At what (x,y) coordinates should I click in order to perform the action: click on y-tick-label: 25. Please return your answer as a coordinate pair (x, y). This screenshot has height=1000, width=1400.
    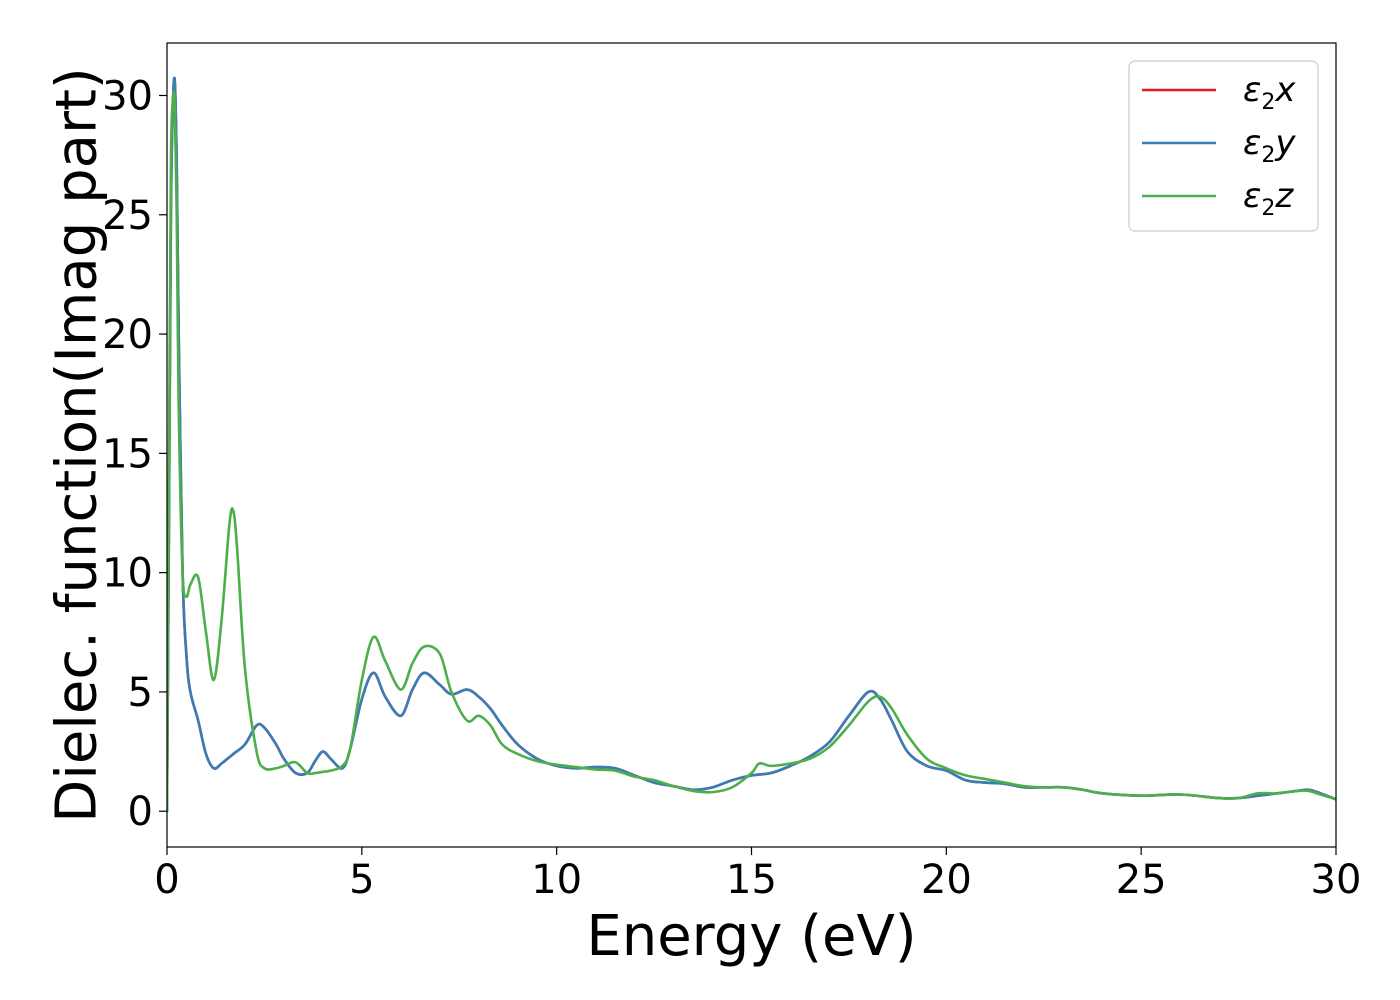
    Looking at the image, I should click on (127, 216).